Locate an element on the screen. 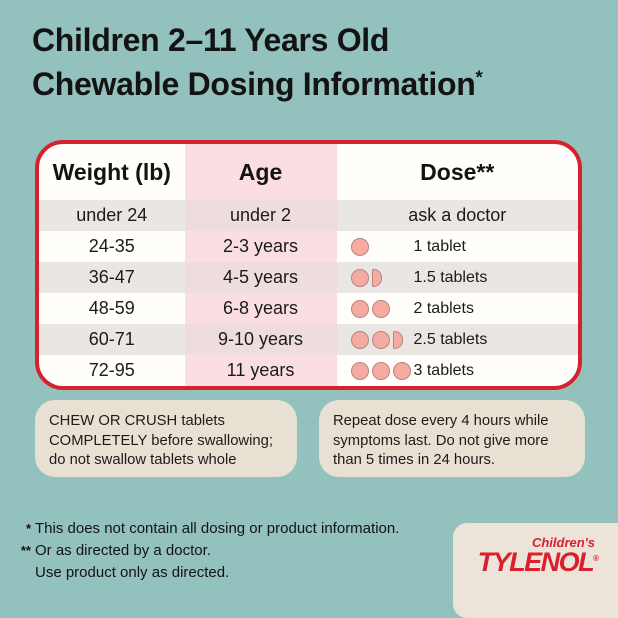 The image size is (618, 618). weight-cell: 72-95 is located at coordinates (111, 370).